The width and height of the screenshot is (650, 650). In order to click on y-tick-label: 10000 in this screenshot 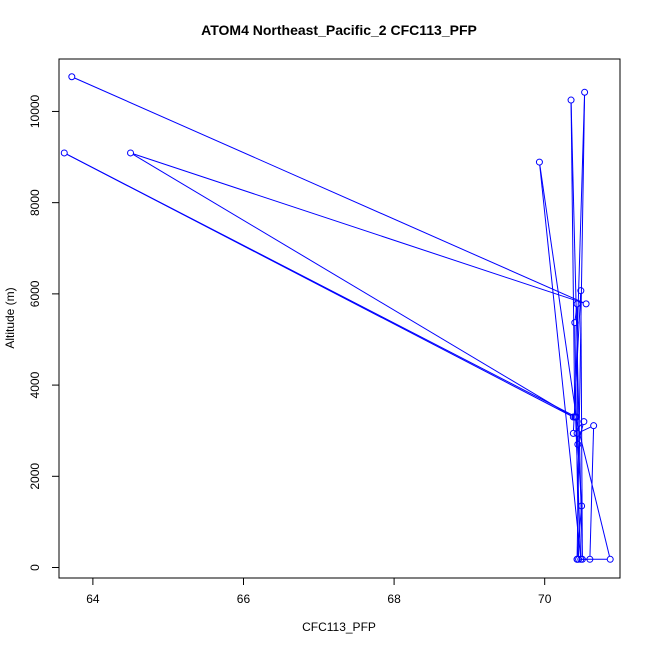, I will do `click(35, 111)`.